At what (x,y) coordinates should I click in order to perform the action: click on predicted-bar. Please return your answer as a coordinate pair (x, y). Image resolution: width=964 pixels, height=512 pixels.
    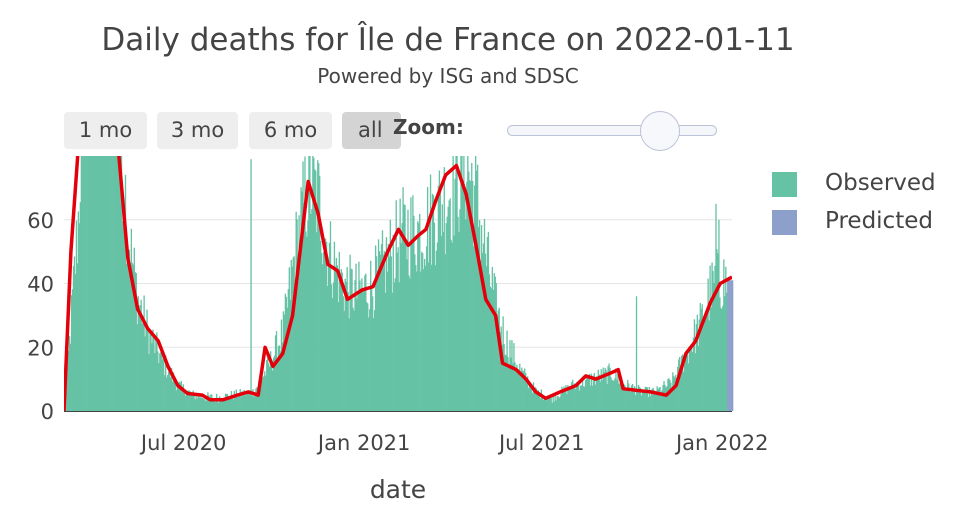
    Looking at the image, I should click on (733, 345).